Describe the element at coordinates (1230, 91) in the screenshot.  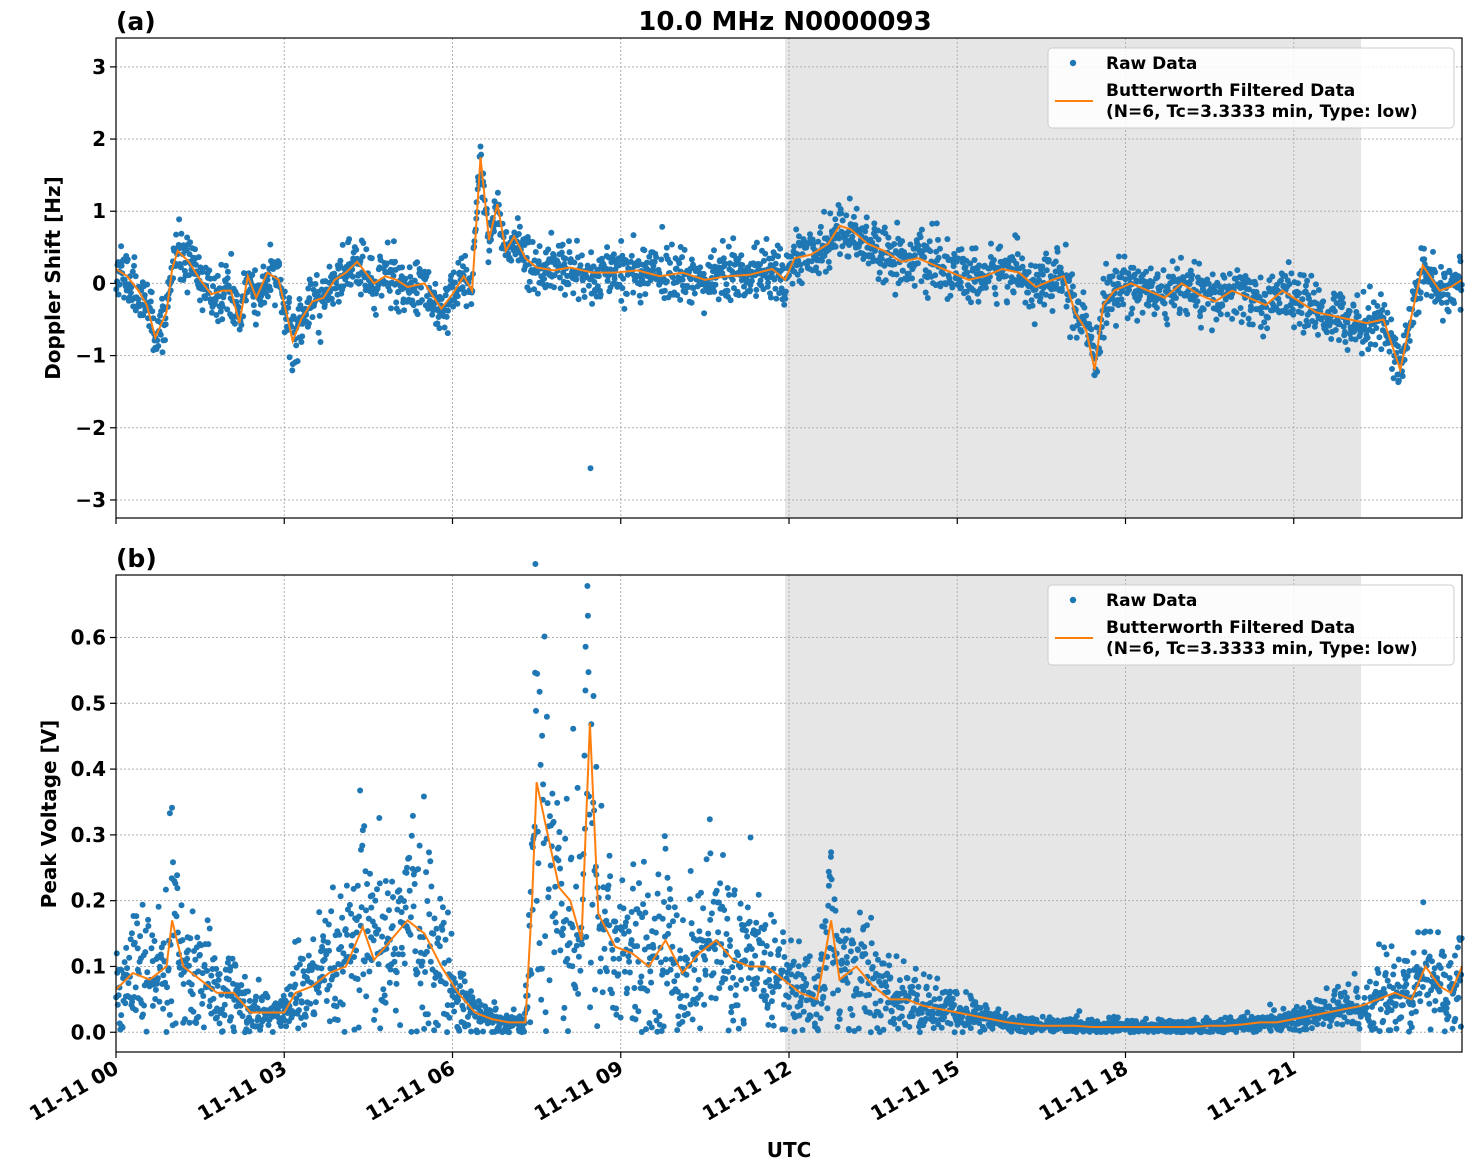
I see `legend-filtered-label1-a: Butterworth Filtered Data` at that location.